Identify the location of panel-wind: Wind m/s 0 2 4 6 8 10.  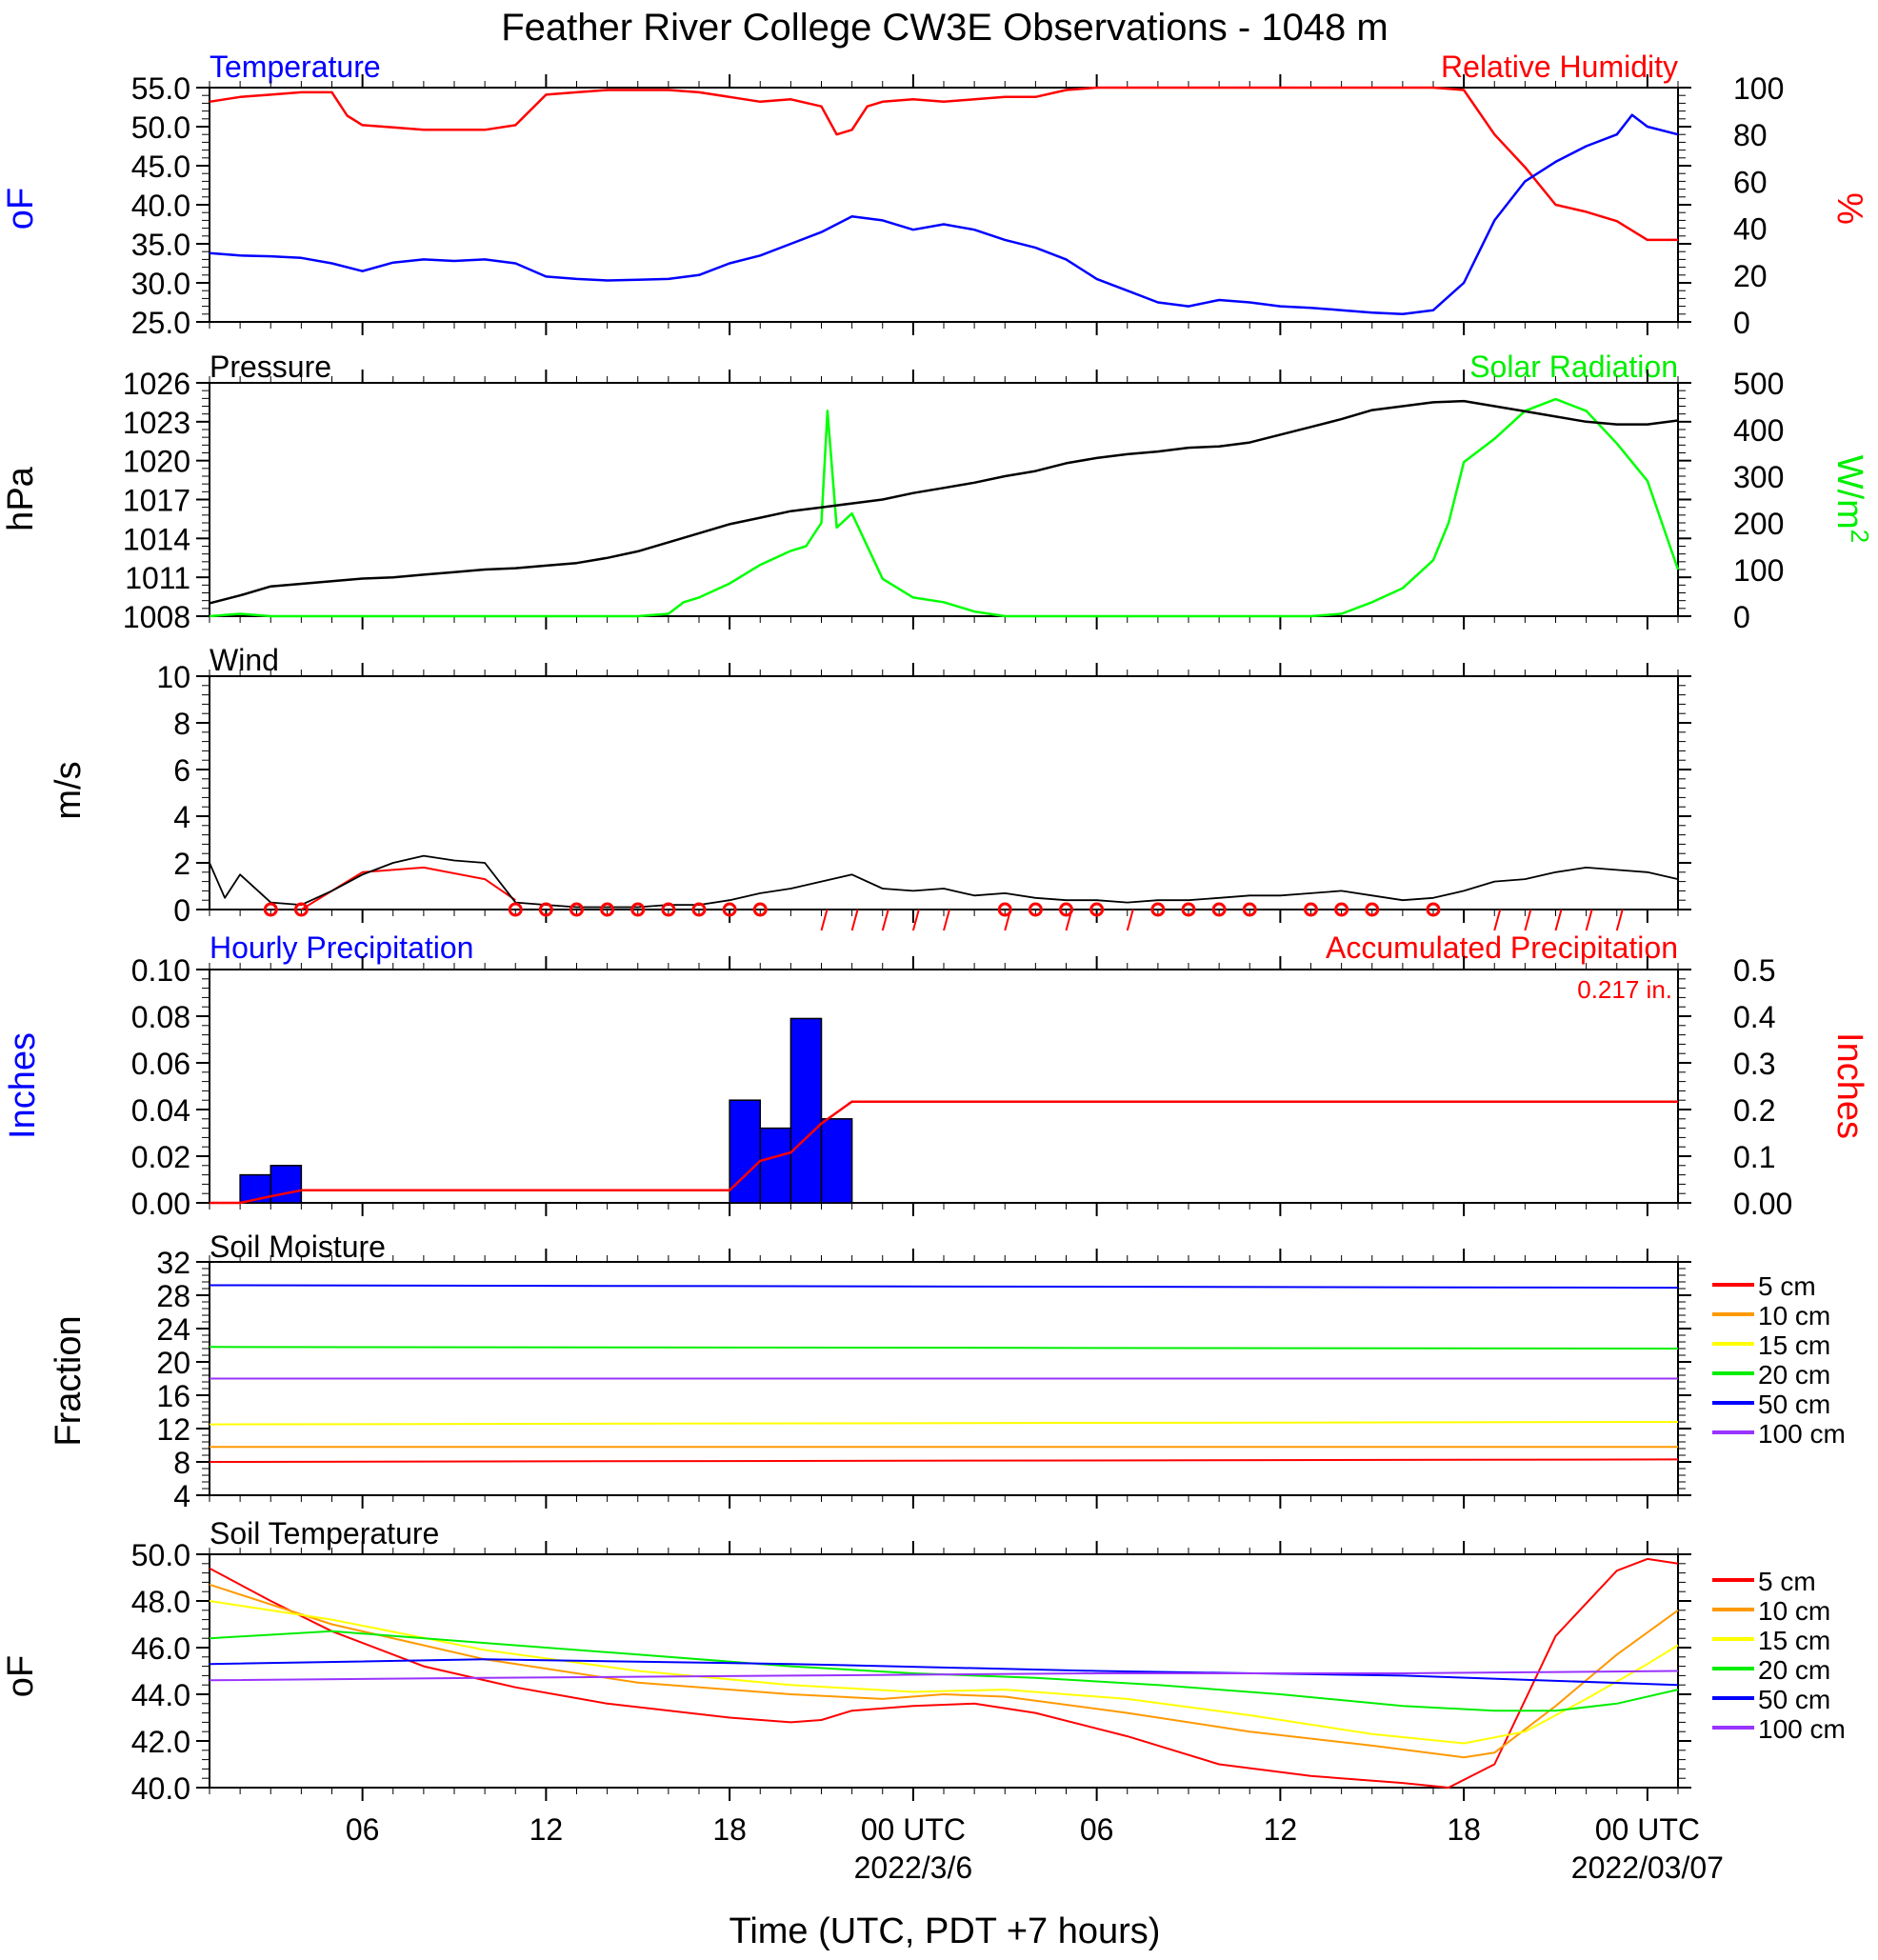
(870, 787).